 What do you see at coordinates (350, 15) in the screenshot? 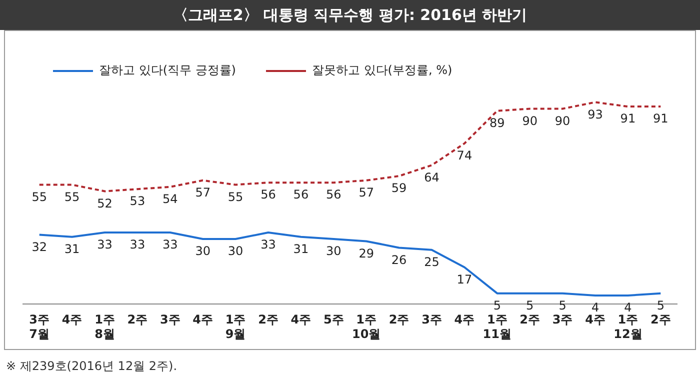
I see `chart-title: 〈그래프2〉 대통령 직무수행 평가: 2016년 하반기` at bounding box center [350, 15].